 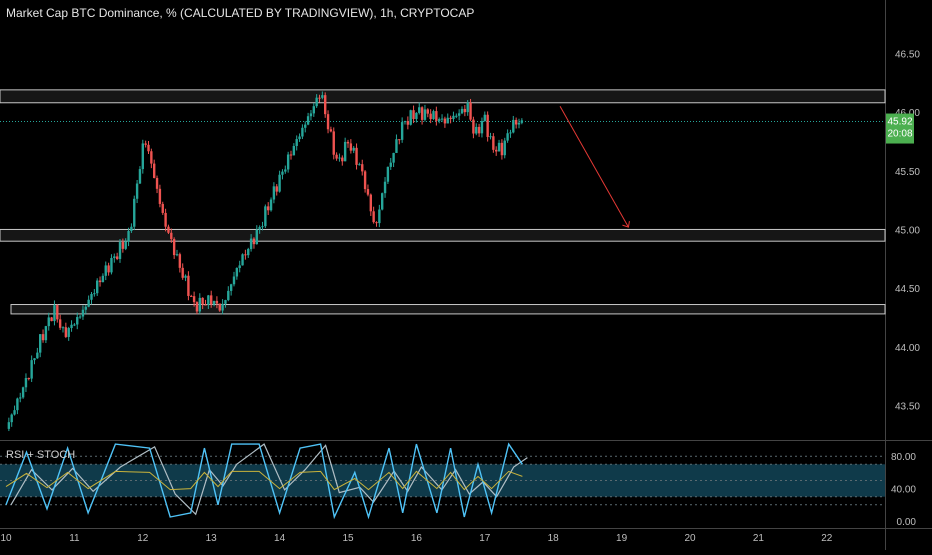 I want to click on stoch-k-line, so click(x=264, y=481).